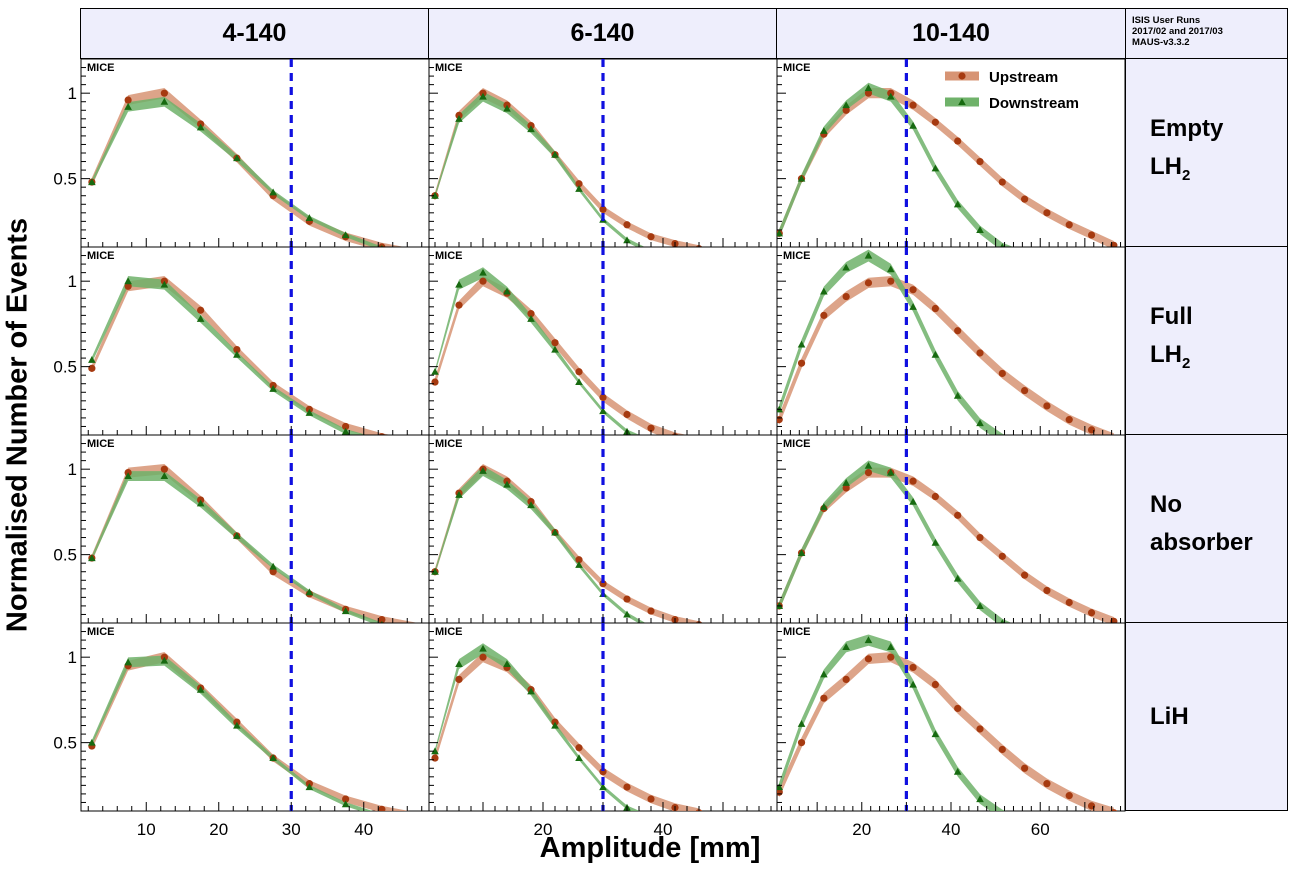  What do you see at coordinates (1206, 528) in the screenshot?
I see `row-header-no-absorber: No absorber` at bounding box center [1206, 528].